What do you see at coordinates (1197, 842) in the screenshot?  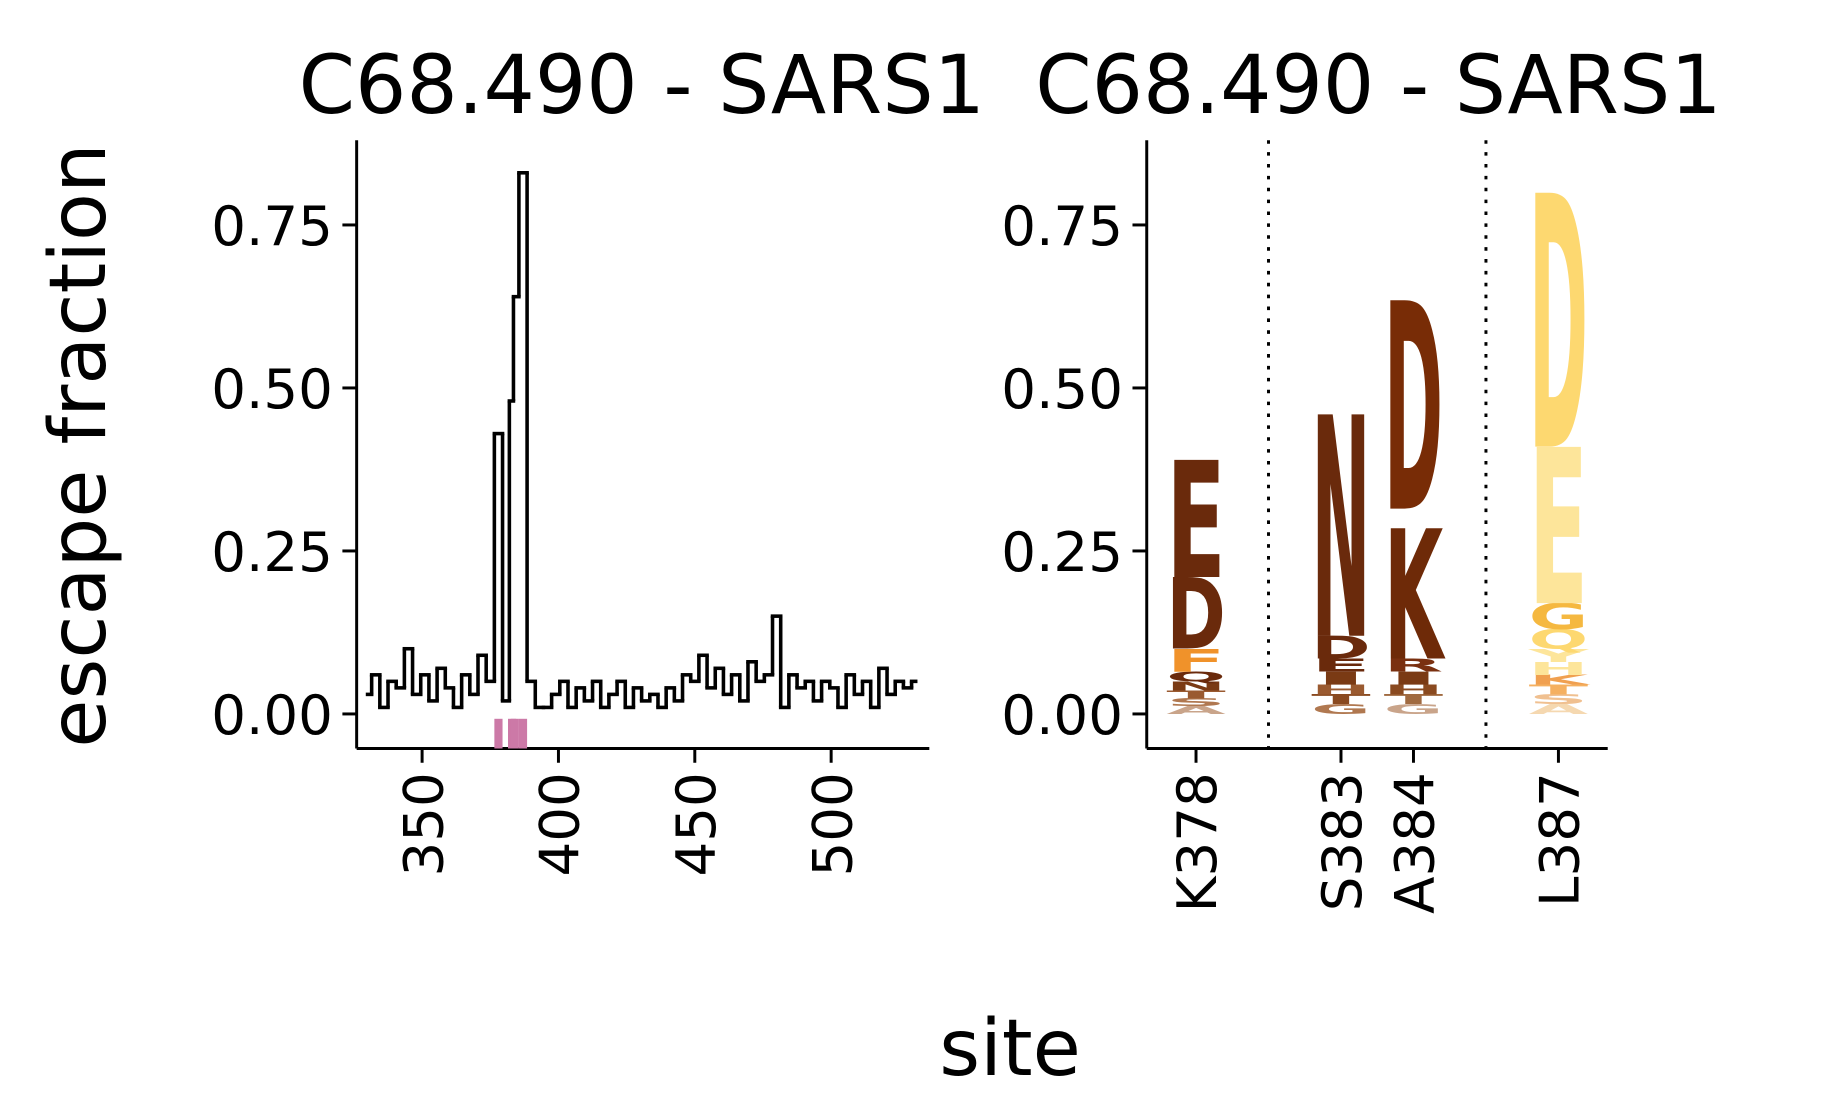 I see `x-tick-label: K378` at bounding box center [1197, 842].